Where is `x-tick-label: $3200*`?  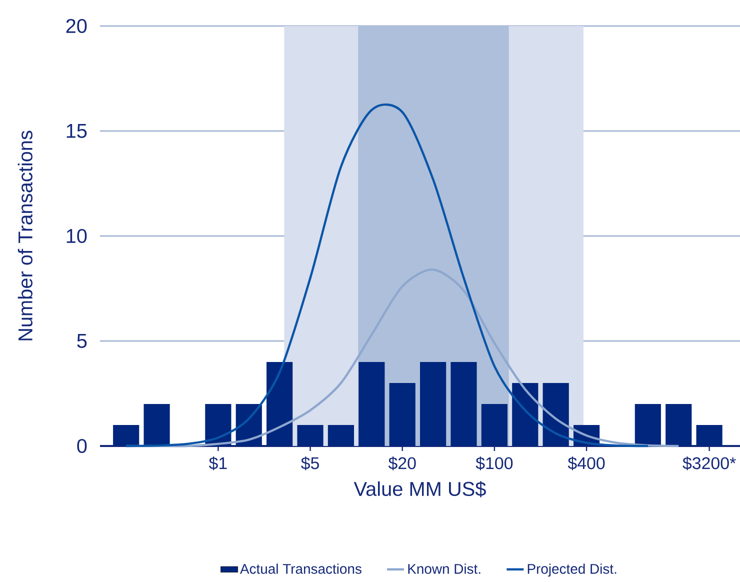
x-tick-label: $3200* is located at coordinates (709, 463).